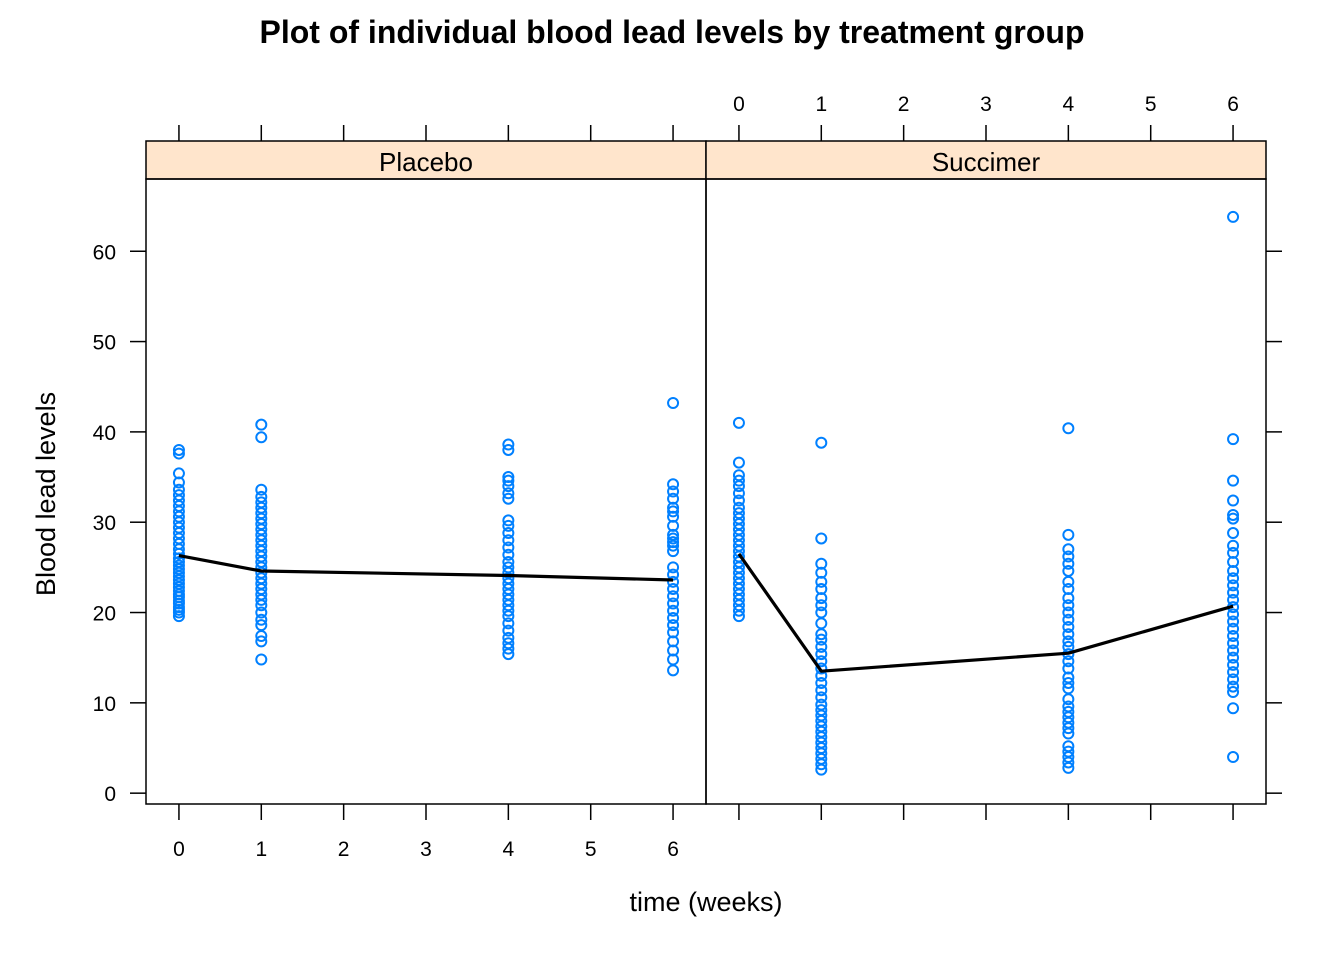 This screenshot has width=1344, height=960. I want to click on x-tick-label: 6, so click(1233, 104).